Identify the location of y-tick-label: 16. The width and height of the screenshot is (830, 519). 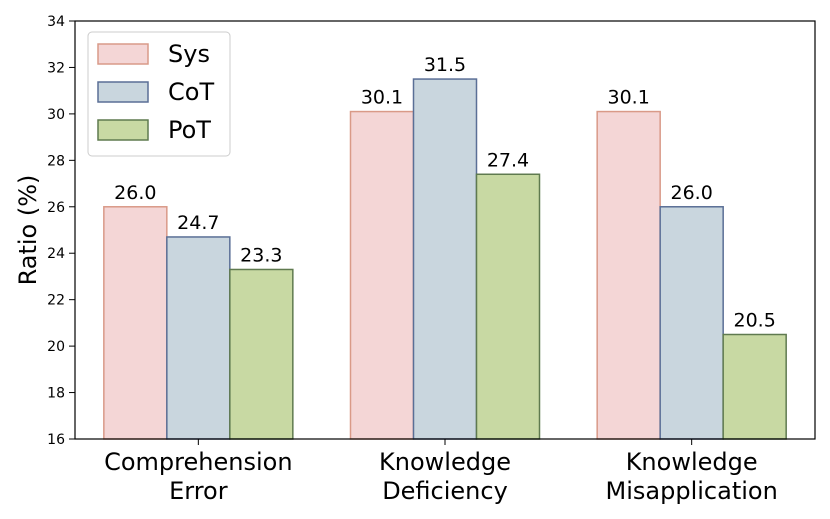
(56, 440).